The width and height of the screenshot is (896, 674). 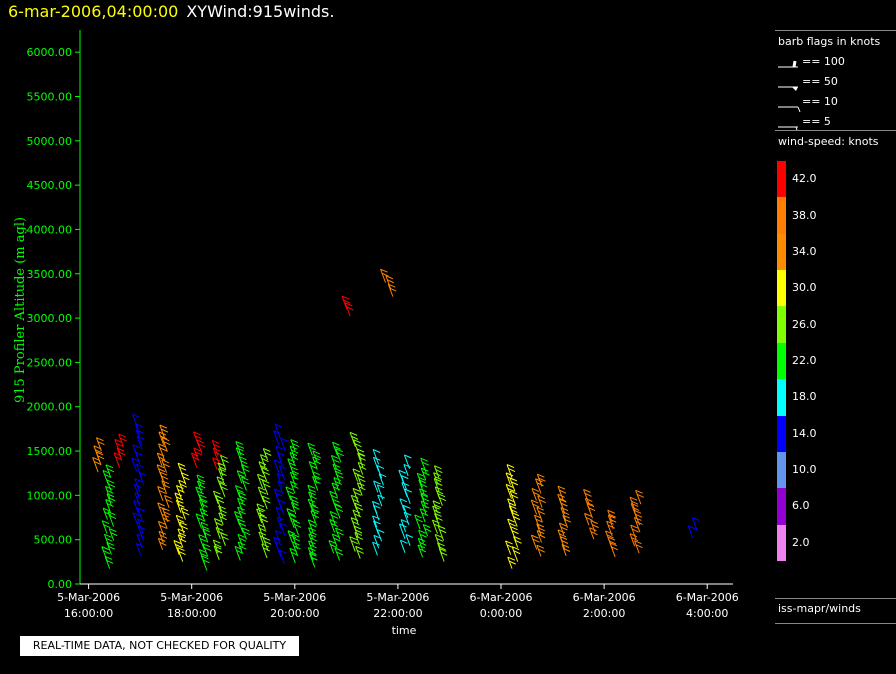 I want to click on y-tick-label: 1500.00, so click(x=50, y=451).